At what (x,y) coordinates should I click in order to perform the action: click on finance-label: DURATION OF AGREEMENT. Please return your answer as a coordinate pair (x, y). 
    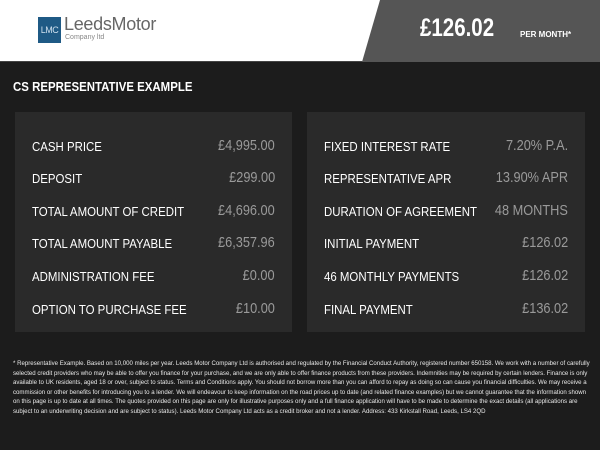
    Looking at the image, I should click on (400, 211).